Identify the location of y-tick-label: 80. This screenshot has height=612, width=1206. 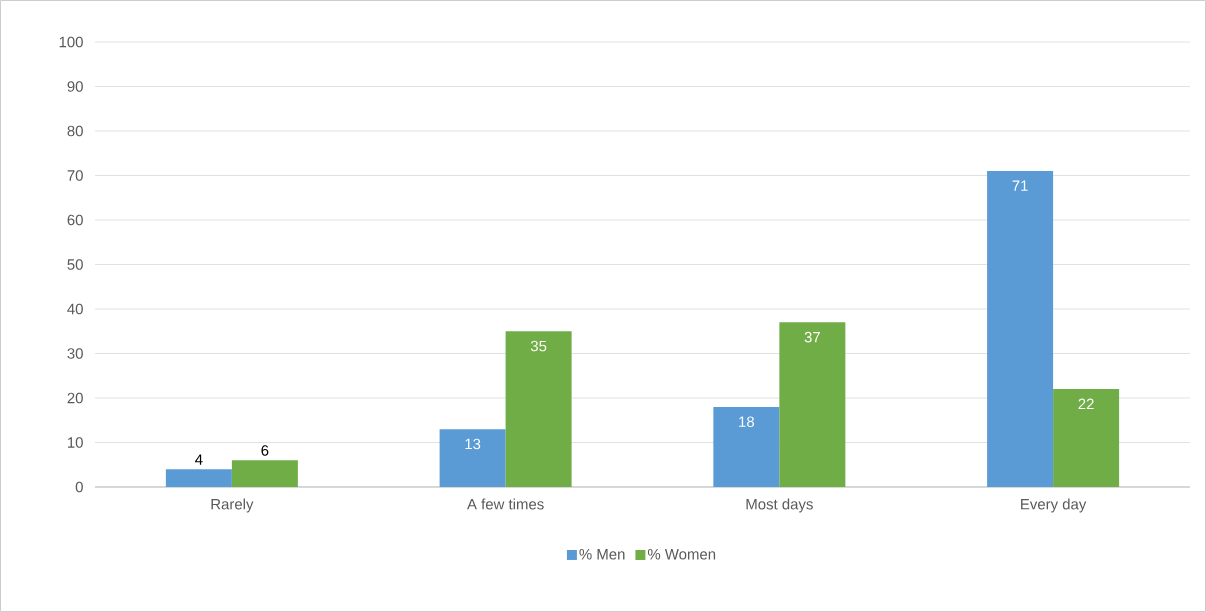
(75, 131).